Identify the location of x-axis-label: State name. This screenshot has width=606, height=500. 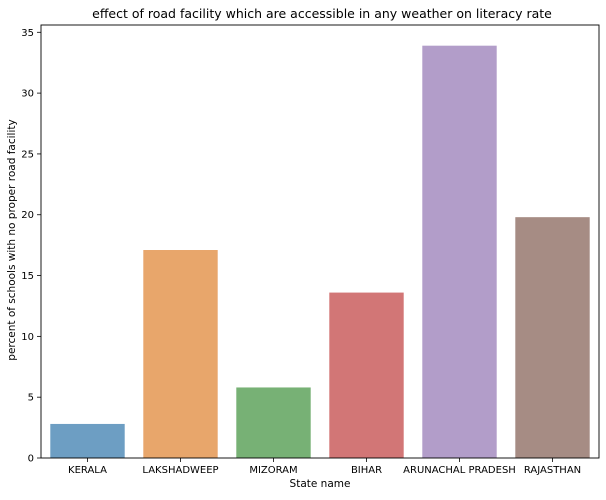
(320, 484).